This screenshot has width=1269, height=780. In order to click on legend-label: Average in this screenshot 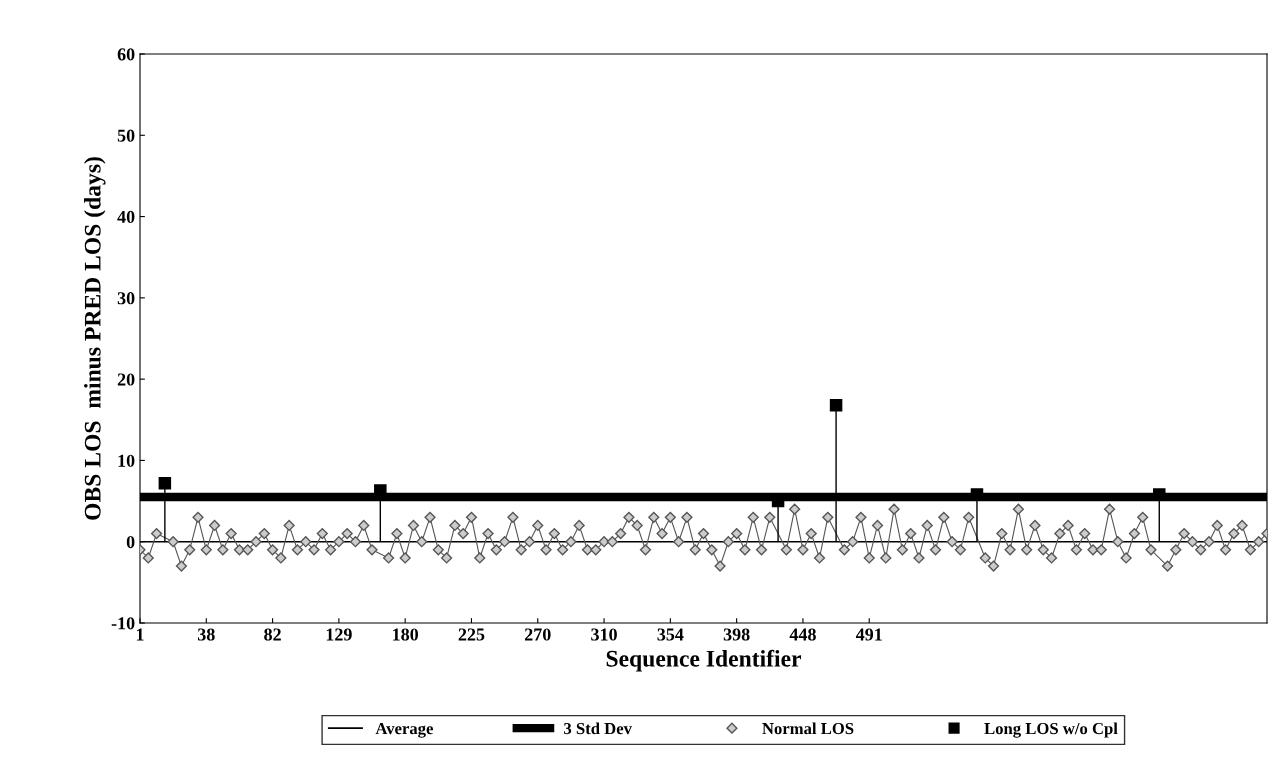, I will do `click(404, 730)`.